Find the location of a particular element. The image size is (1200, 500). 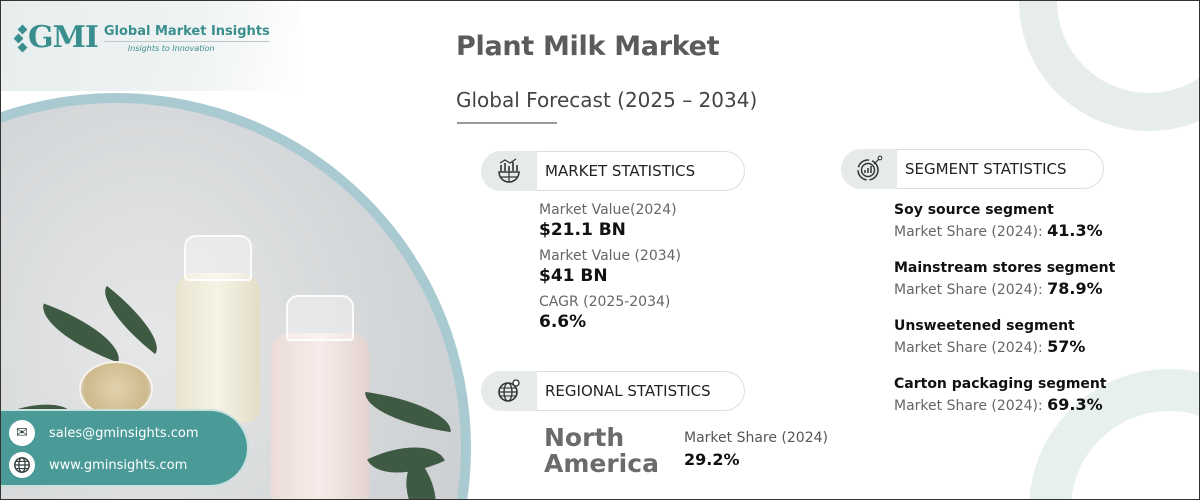

segment-share-value: 78.9% is located at coordinates (1075, 288).